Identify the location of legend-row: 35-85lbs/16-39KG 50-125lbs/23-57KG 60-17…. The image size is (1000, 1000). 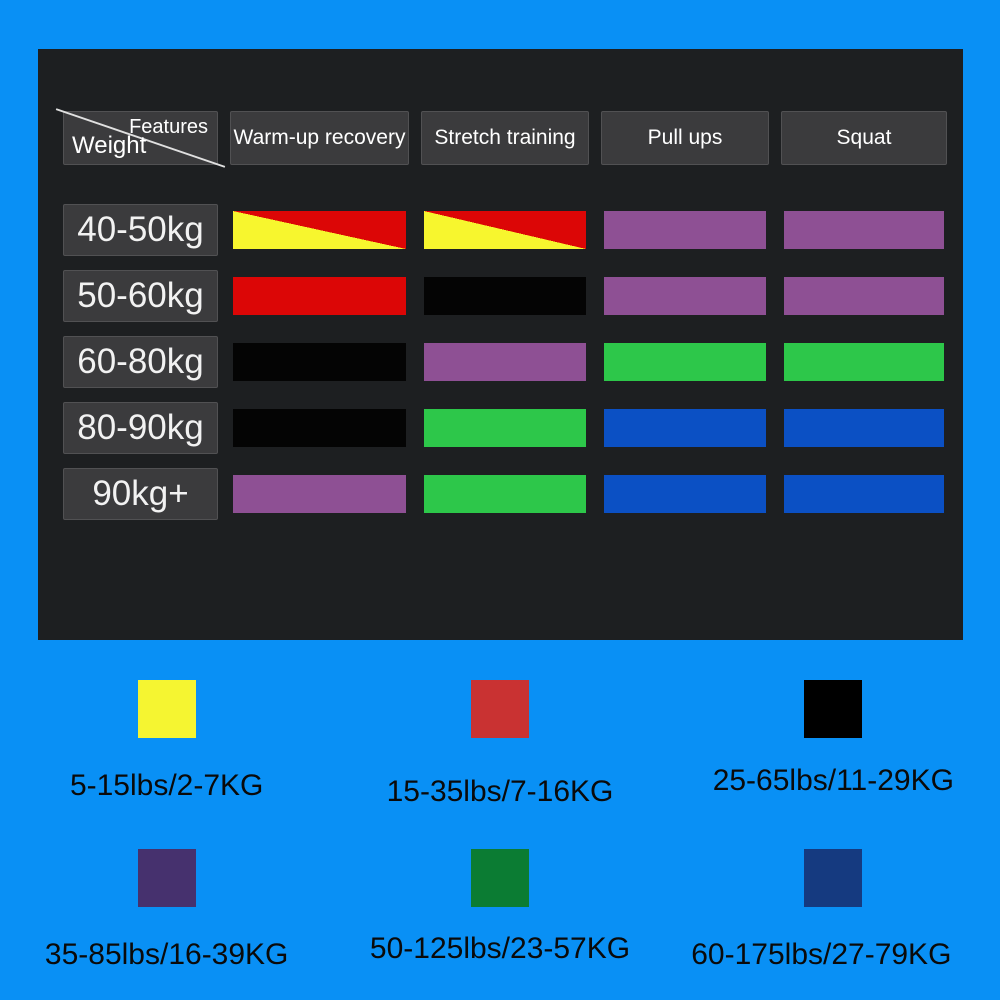
(500, 910).